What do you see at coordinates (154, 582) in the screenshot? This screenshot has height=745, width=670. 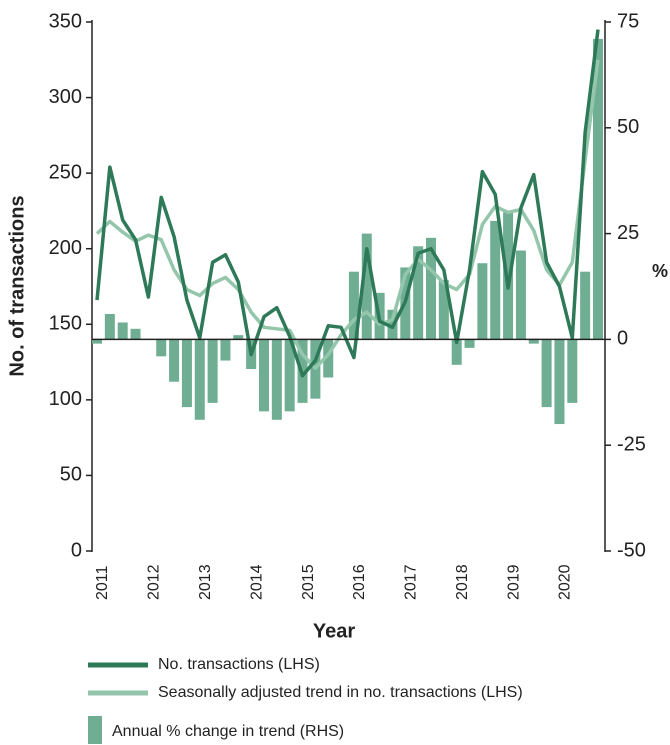 I see `x-tick-label: 2012` at bounding box center [154, 582].